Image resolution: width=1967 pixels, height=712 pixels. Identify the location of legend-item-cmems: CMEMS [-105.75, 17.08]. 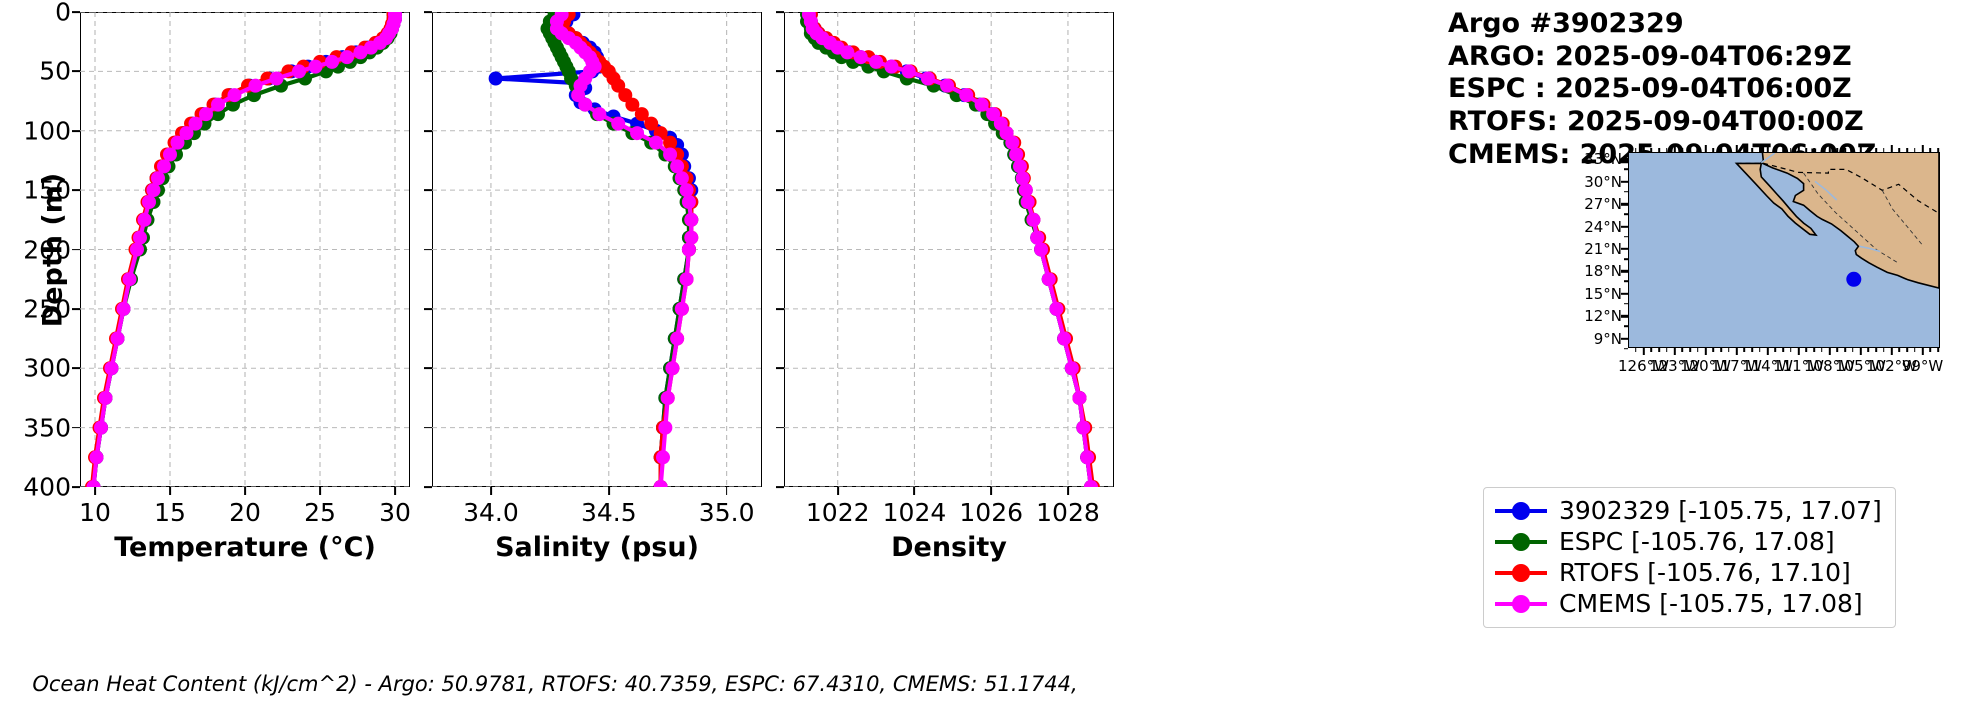
(1688, 603).